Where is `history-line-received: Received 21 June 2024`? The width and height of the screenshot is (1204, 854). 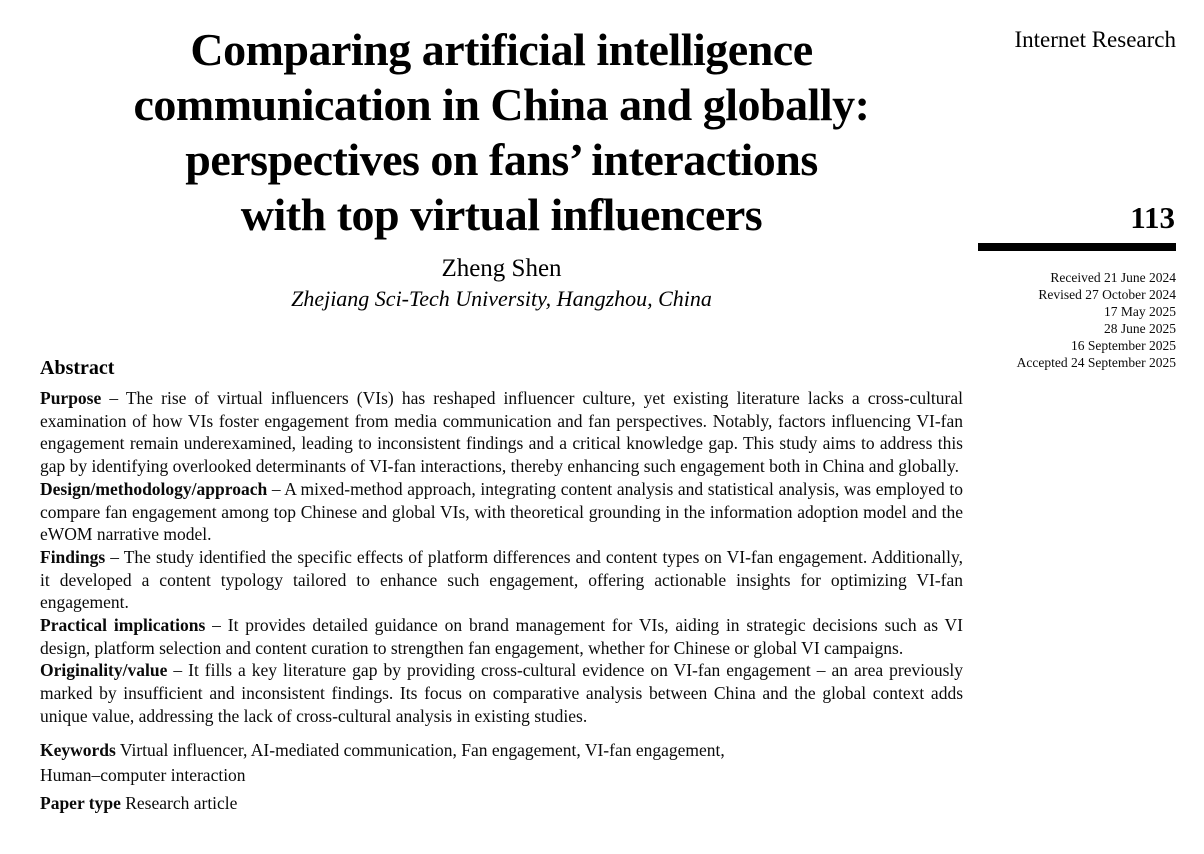 history-line-received: Received 21 June 2024 is located at coordinates (1113, 277).